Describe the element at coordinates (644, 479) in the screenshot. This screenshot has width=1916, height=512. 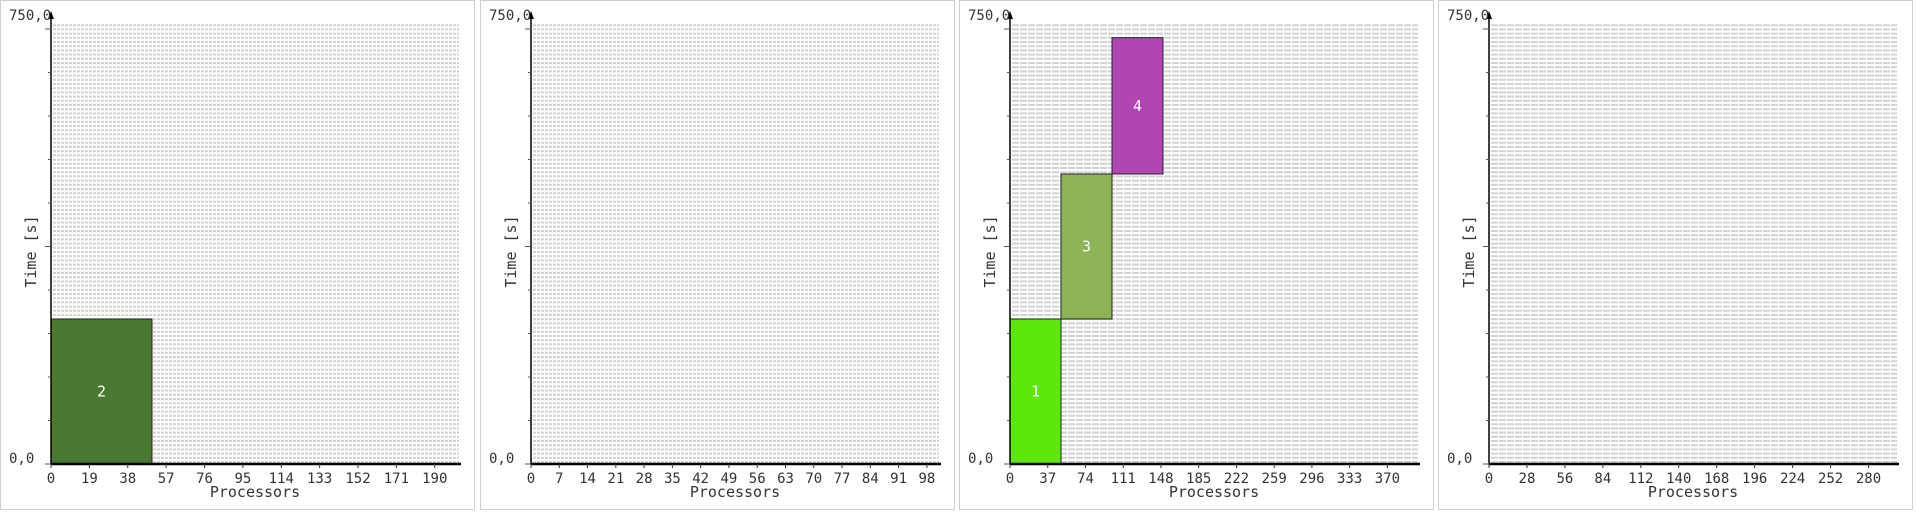
I see `chart2-x-tick-label: 28` at that location.